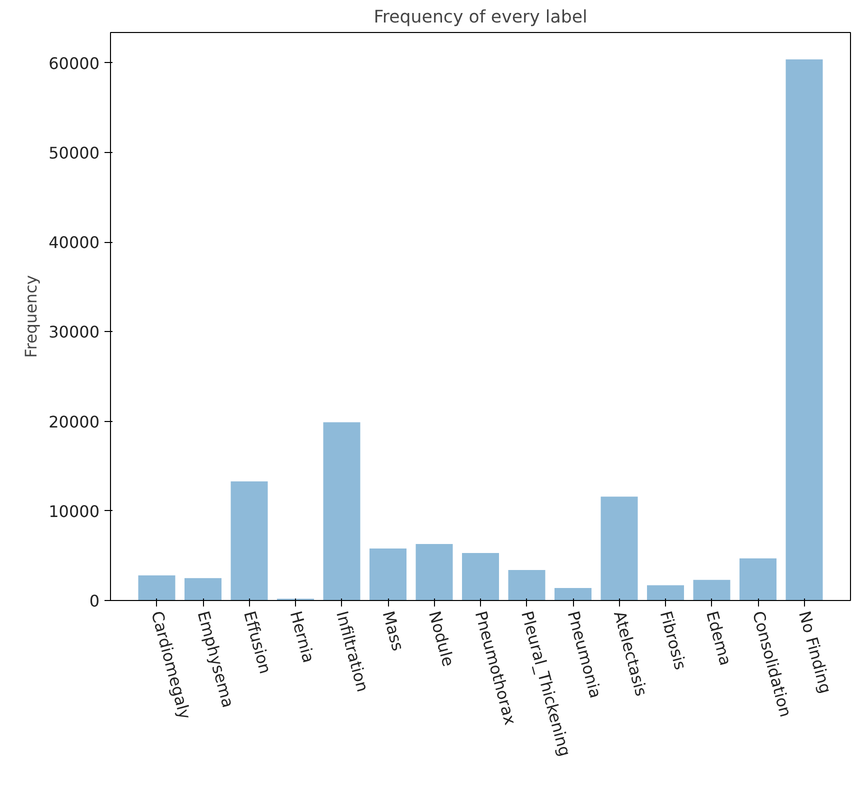 This screenshot has height=804, width=861. I want to click on y-tick-label: 10000, so click(74, 511).